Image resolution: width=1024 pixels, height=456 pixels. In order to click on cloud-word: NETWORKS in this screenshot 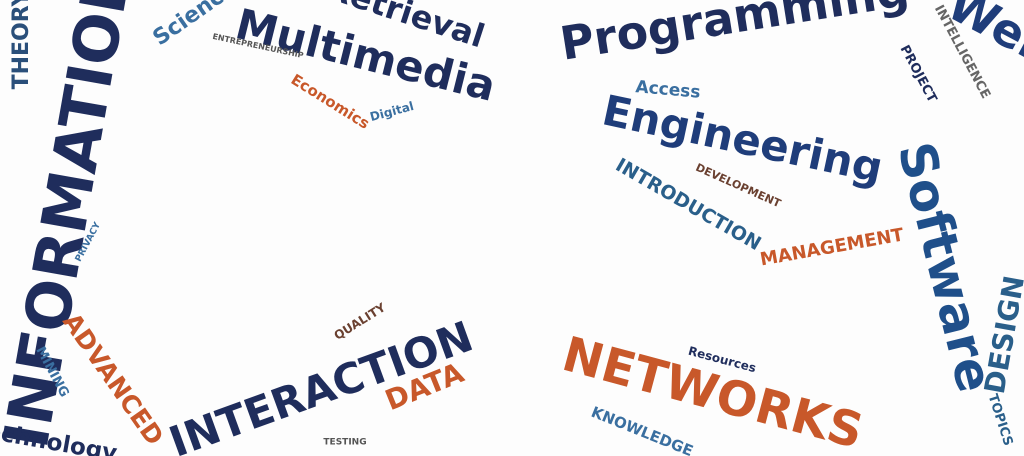, I will do `click(713, 391)`.